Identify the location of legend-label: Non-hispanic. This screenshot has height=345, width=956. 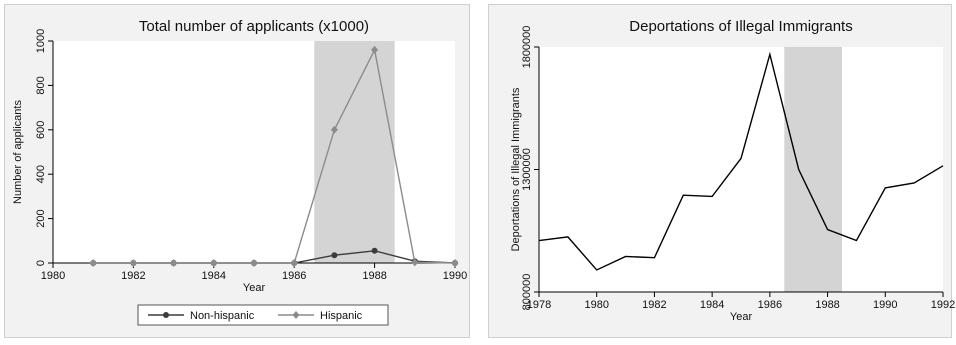
(222, 316).